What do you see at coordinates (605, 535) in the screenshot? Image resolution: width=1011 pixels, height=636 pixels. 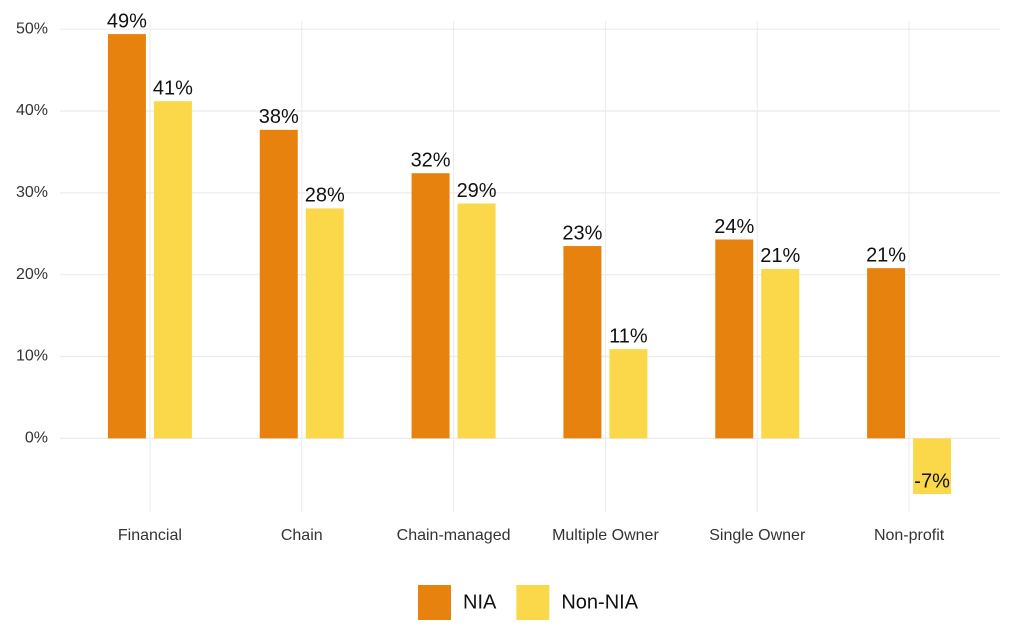 I see `x-tick-label: Multiple Owner` at bounding box center [605, 535].